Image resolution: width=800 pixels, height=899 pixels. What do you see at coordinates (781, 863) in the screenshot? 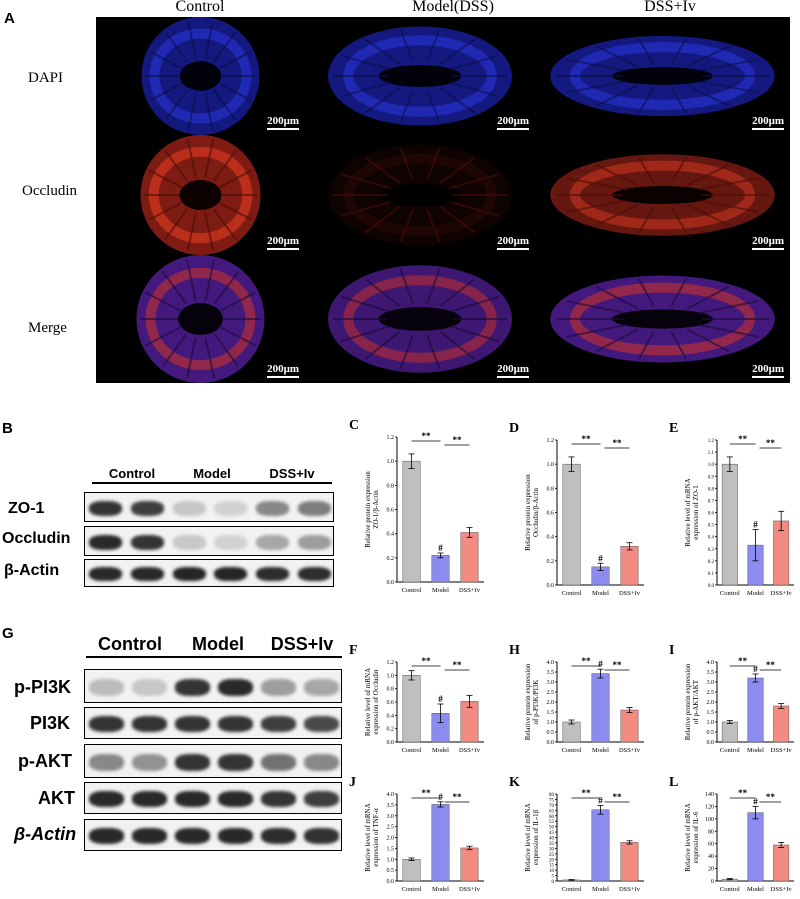
I see `bar-dssiv` at bounding box center [781, 863].